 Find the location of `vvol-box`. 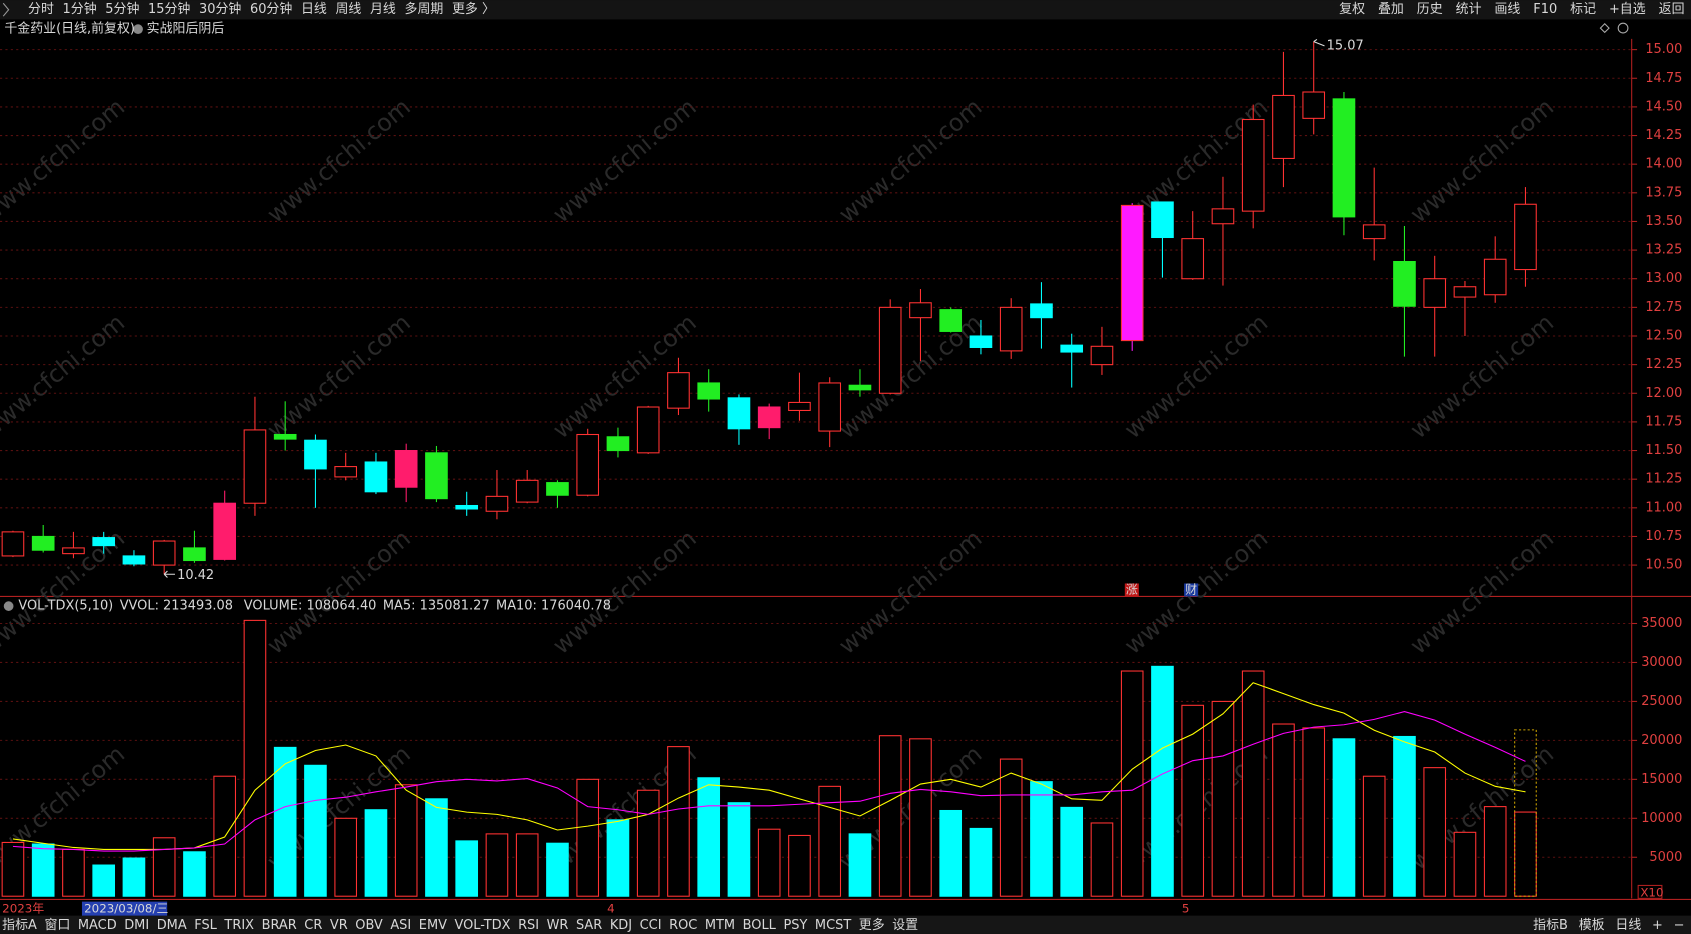

vvol-box is located at coordinates (1525, 813).